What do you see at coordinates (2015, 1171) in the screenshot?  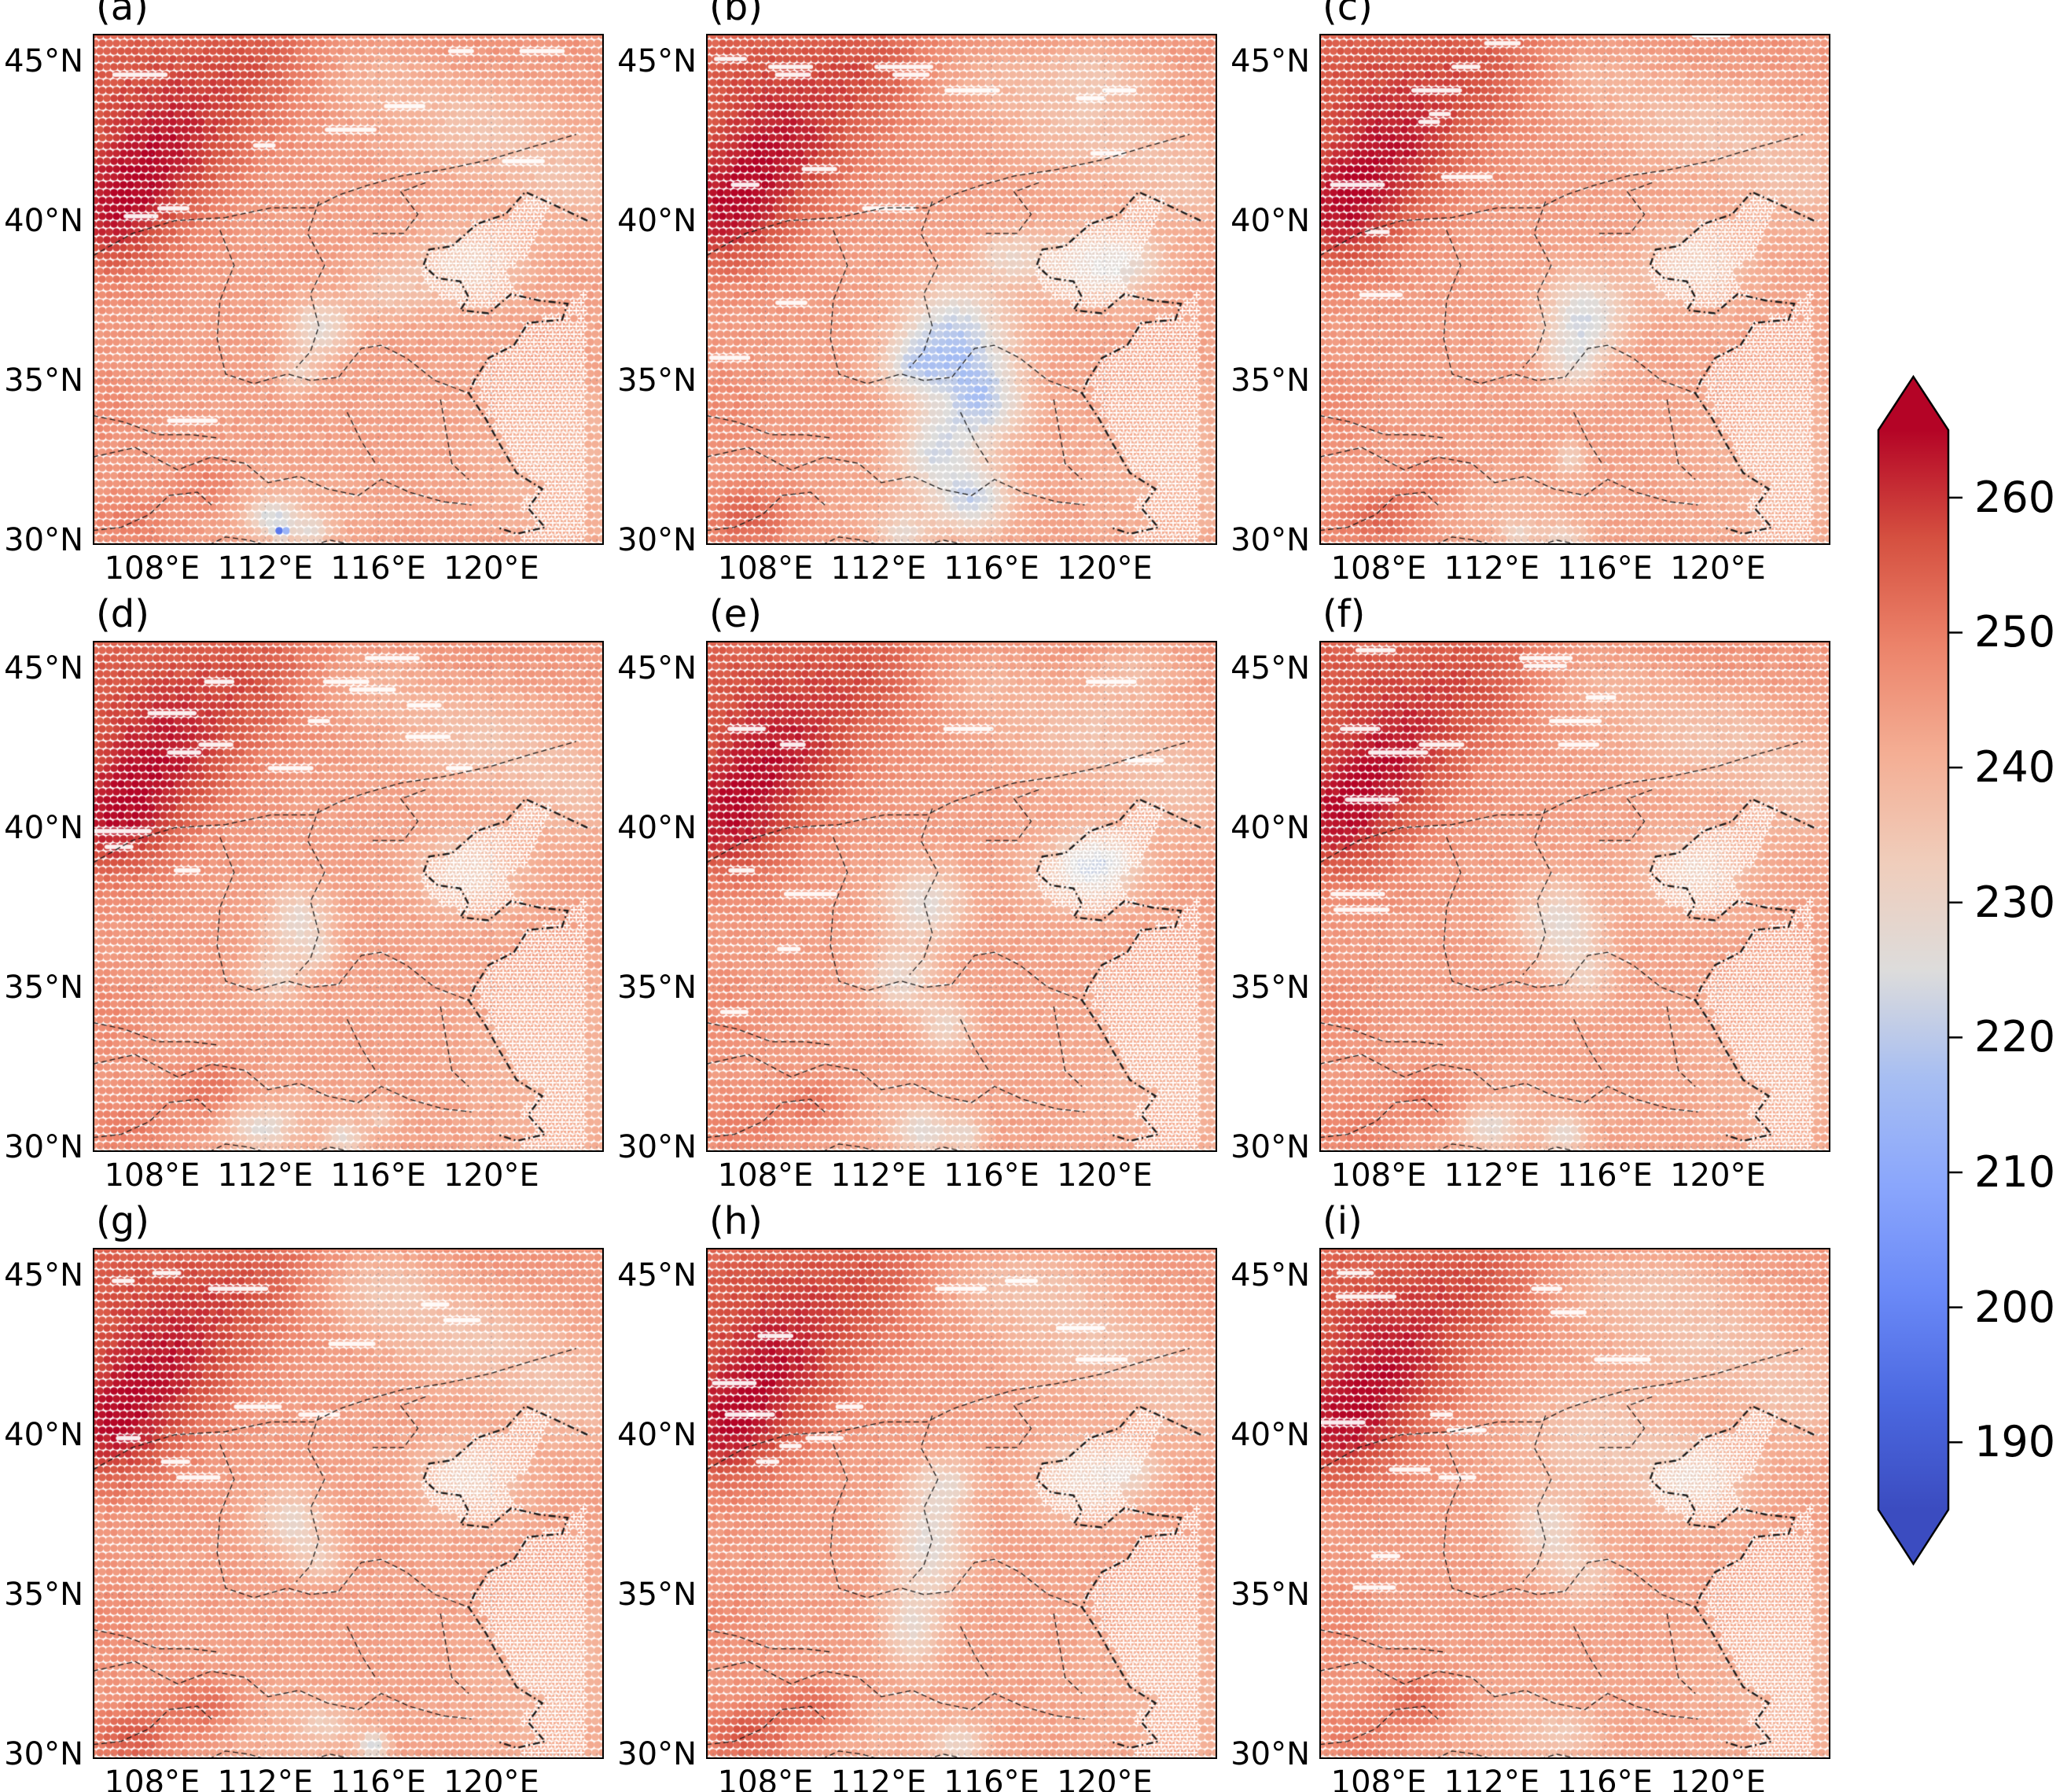 I see `colorbar-tick-label: 210` at bounding box center [2015, 1171].